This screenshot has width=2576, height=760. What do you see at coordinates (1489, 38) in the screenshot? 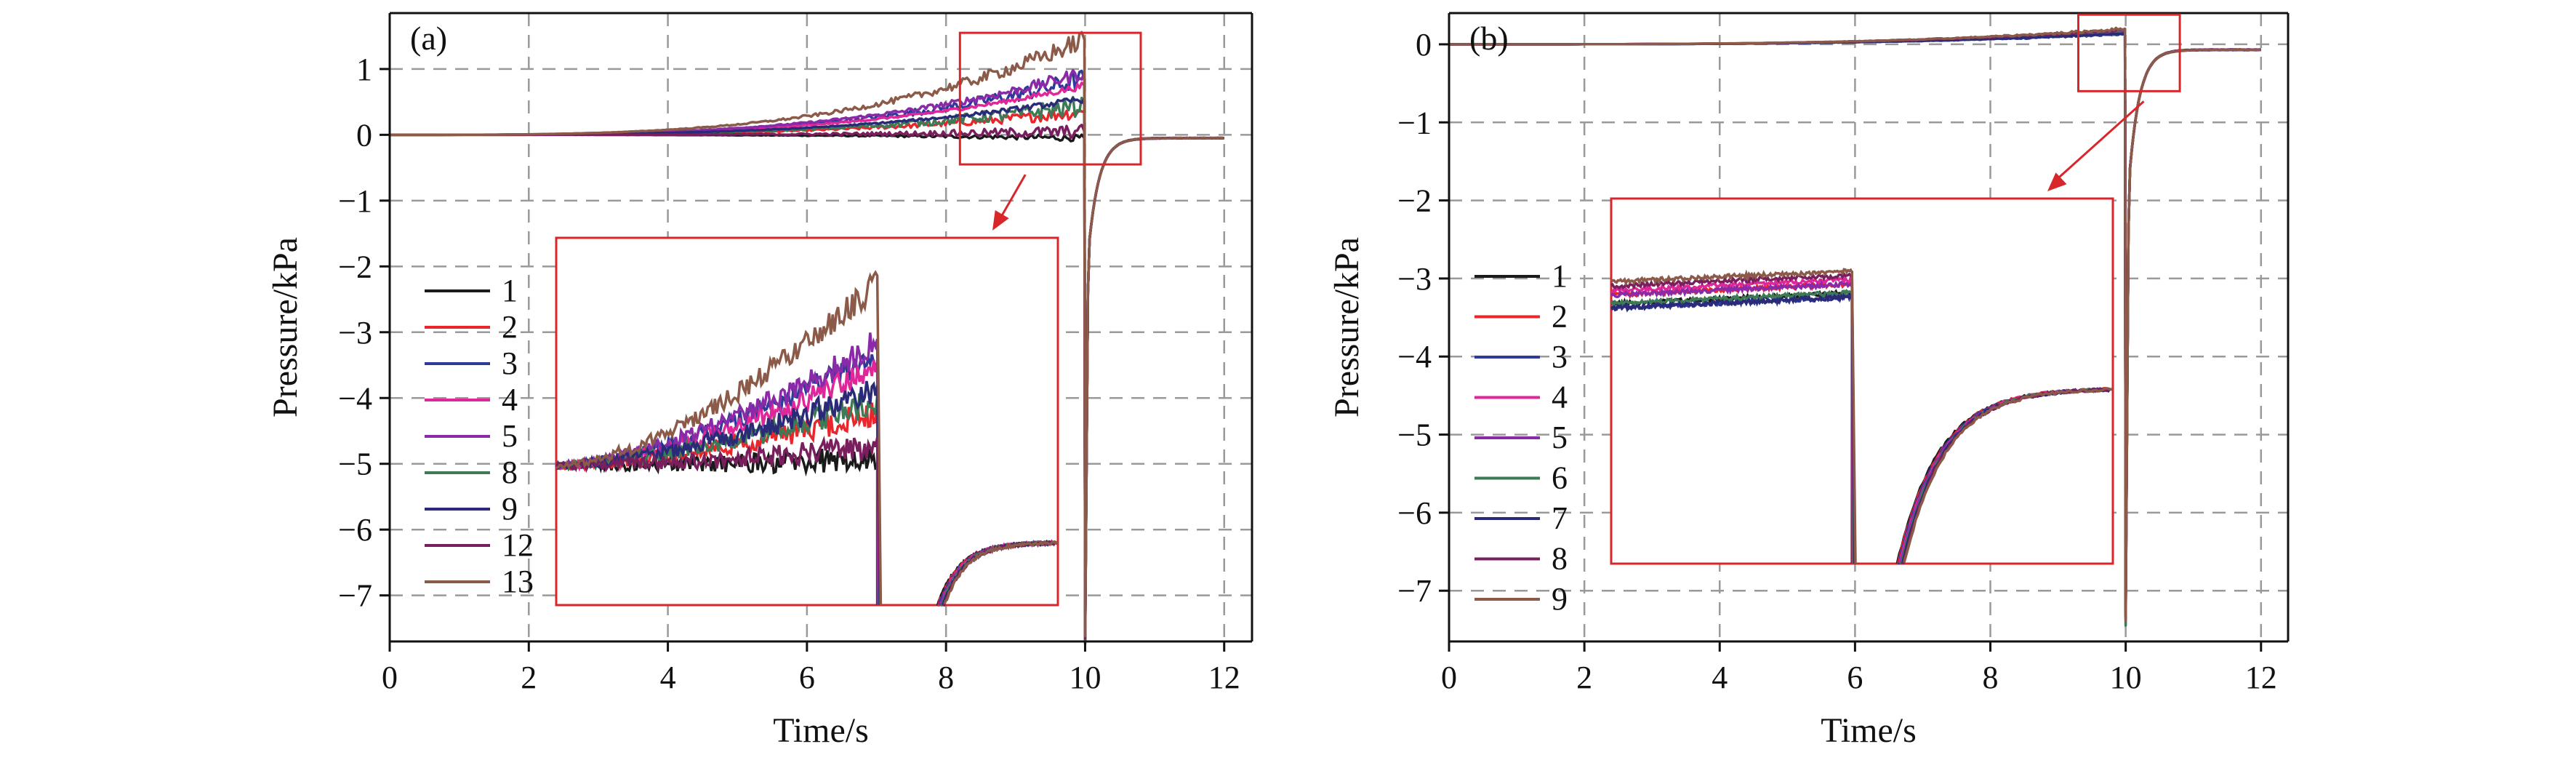
I see `panel-tag: (b)` at bounding box center [1489, 38].